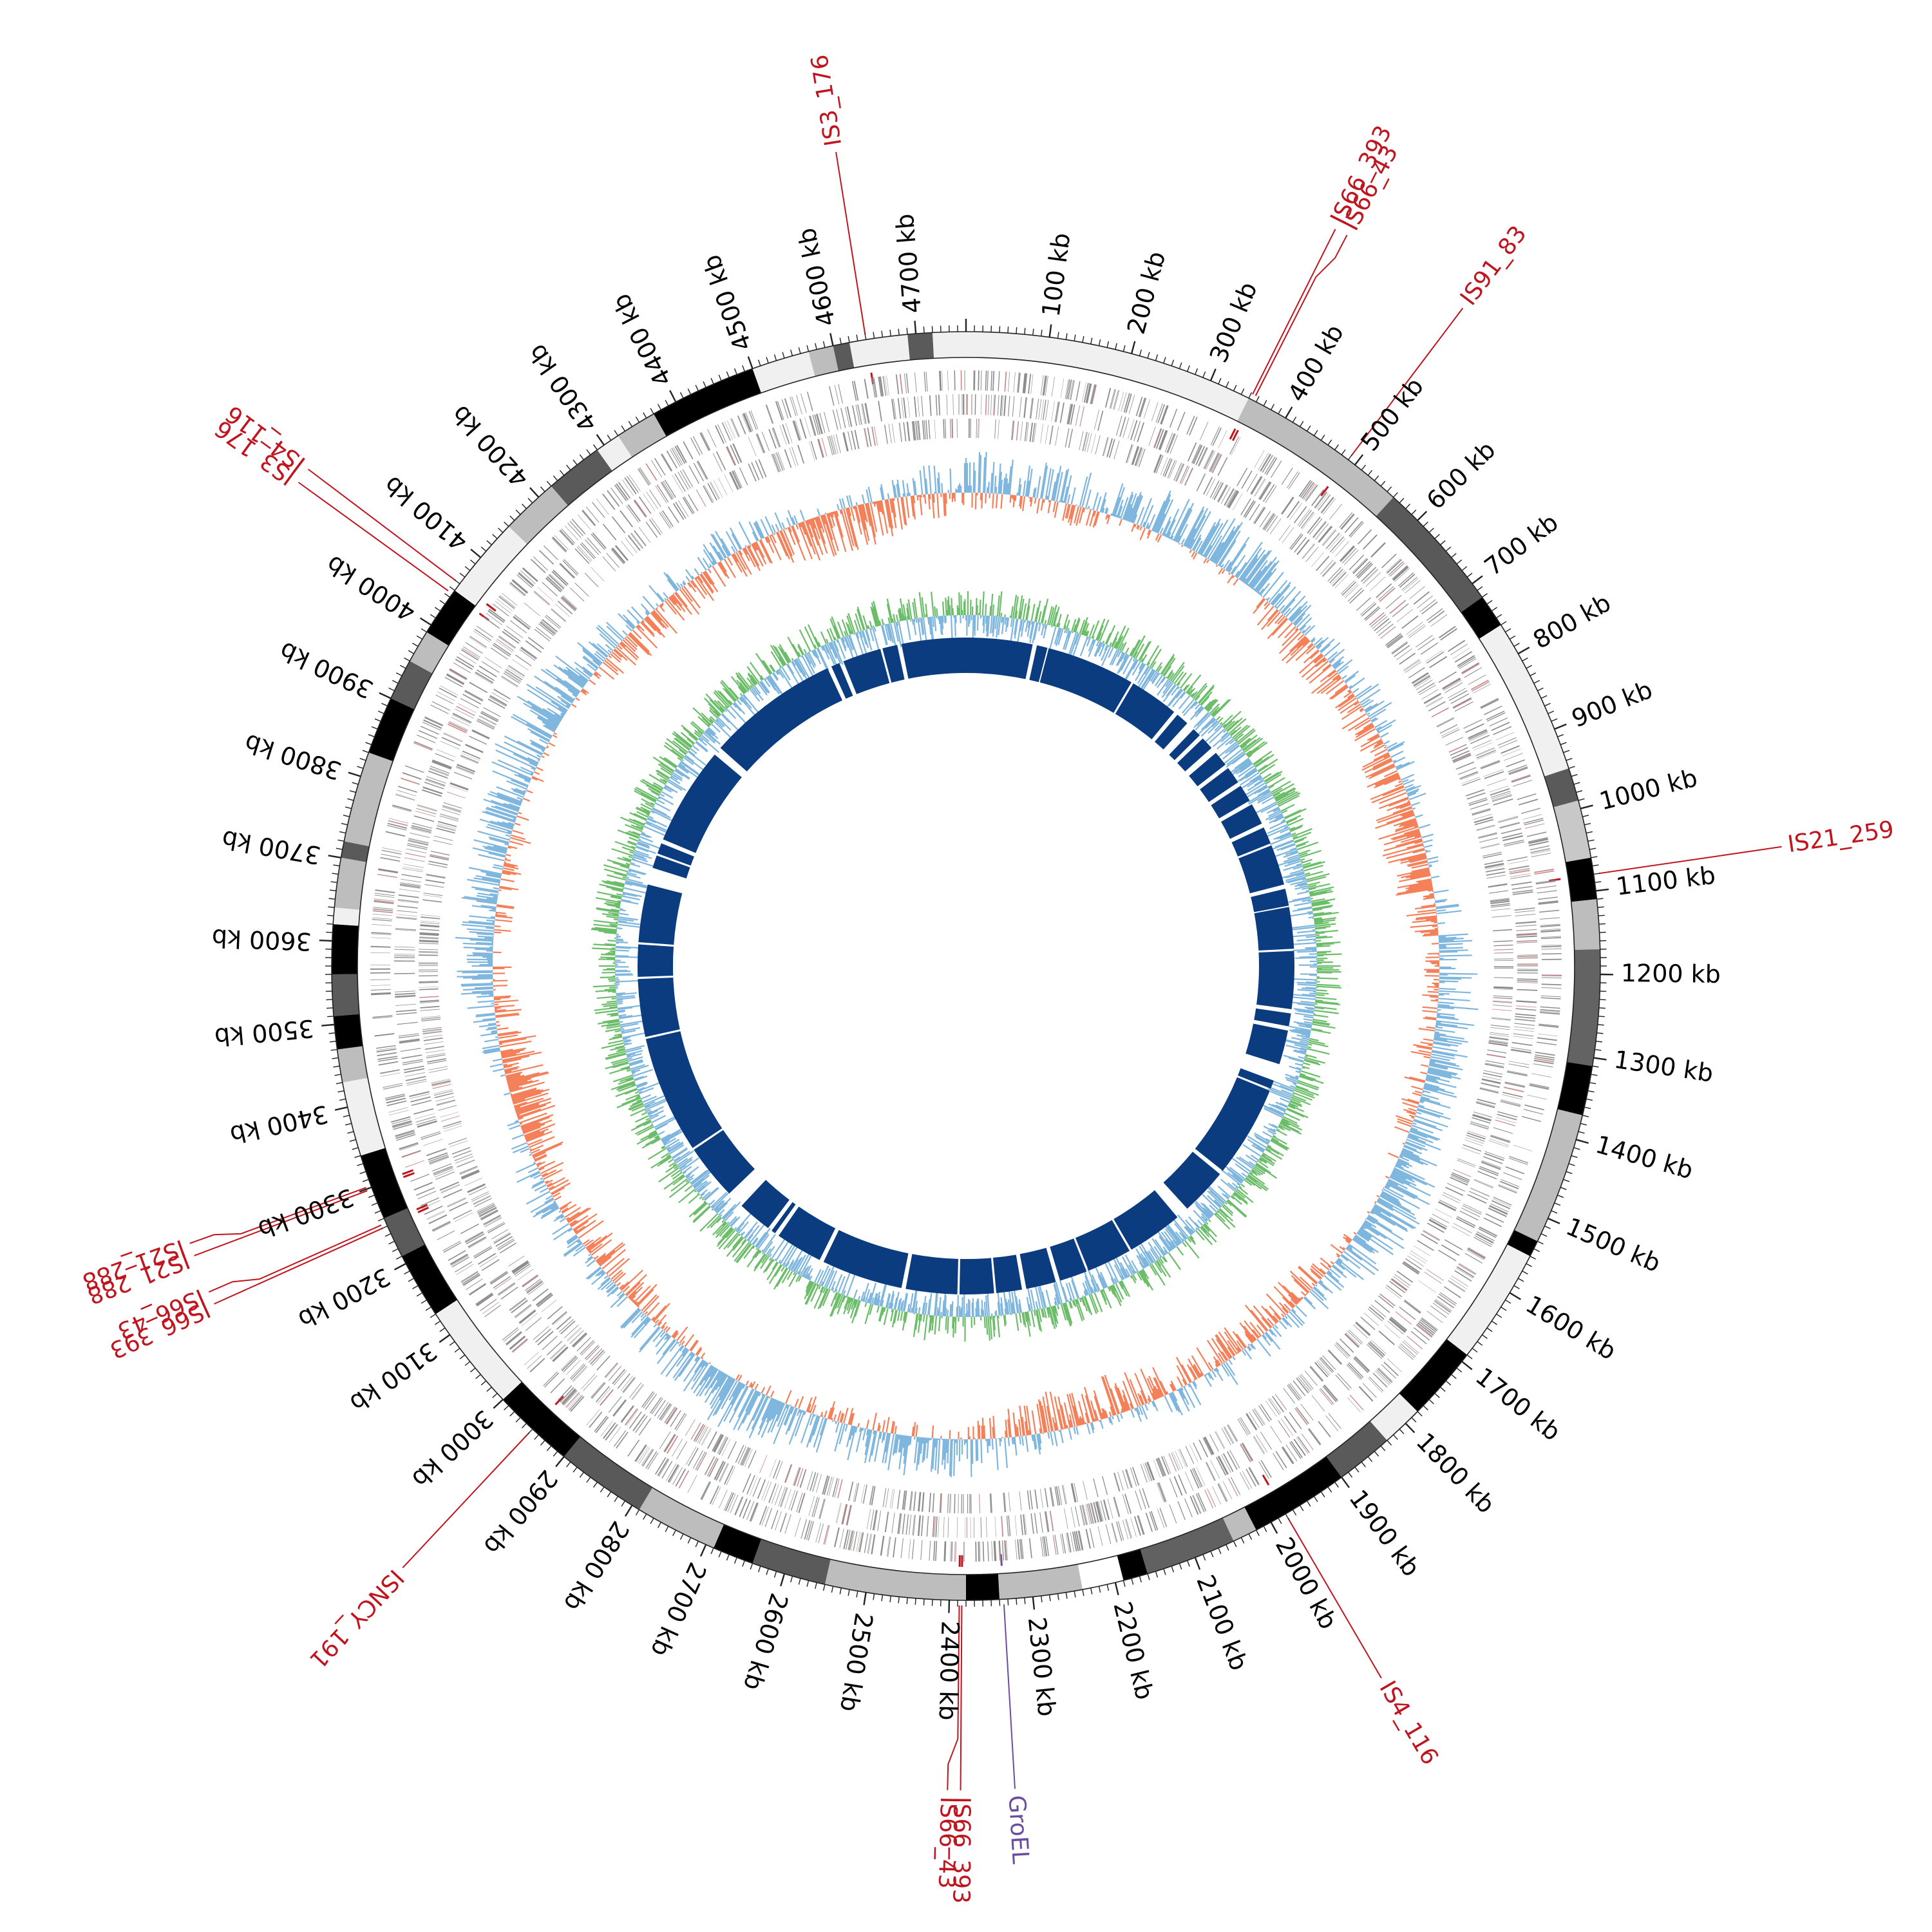  I want to click on karyotype-band, so click(391, 730).